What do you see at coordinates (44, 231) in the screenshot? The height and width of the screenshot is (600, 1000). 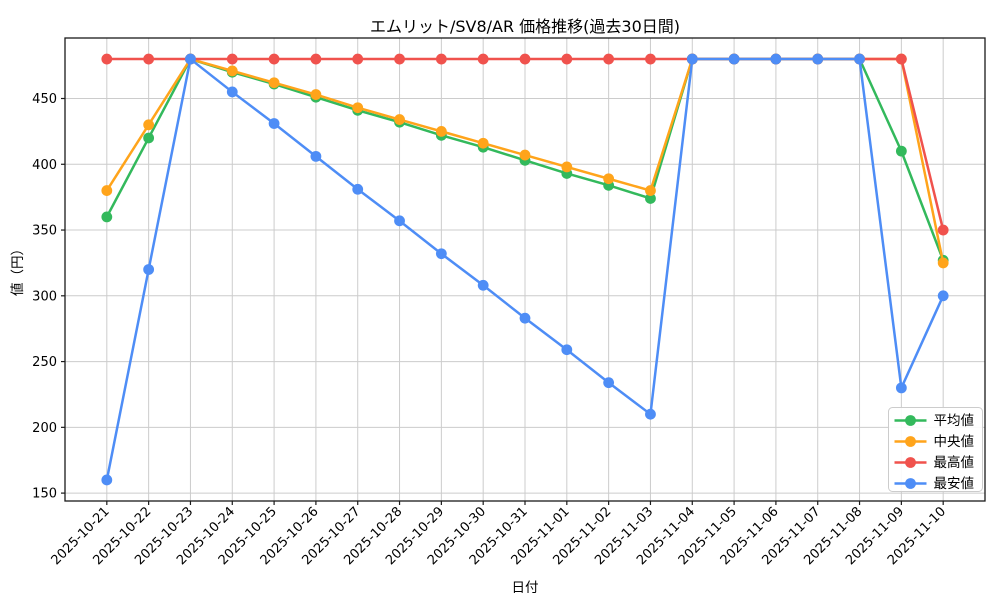 I see `y-tick-label: 350` at bounding box center [44, 231].